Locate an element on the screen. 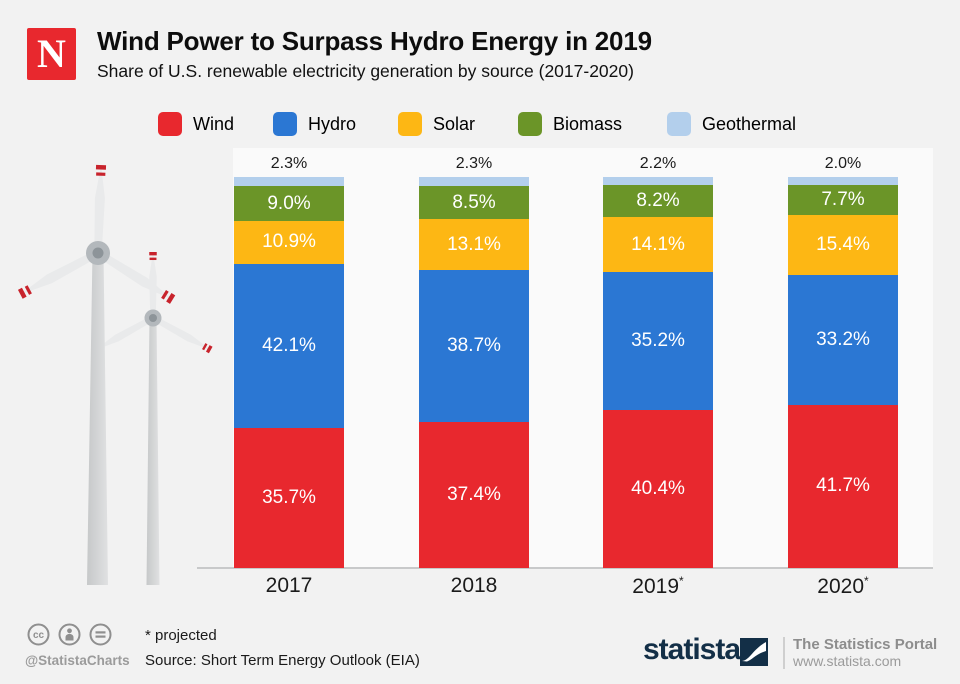 The height and width of the screenshot is (684, 960). statista-logo-text: statista is located at coordinates (692, 649).